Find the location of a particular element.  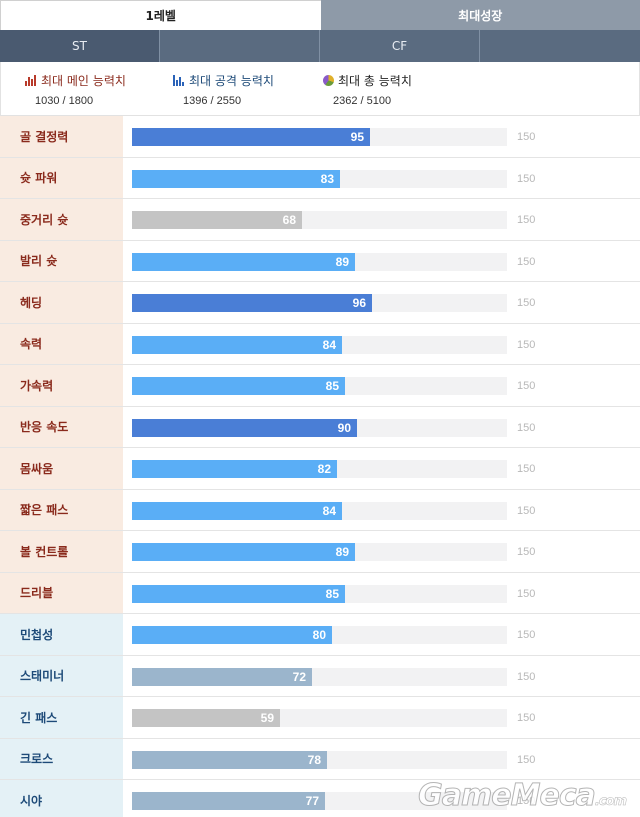

stat-bar-track: 84 is located at coordinates (319, 344).